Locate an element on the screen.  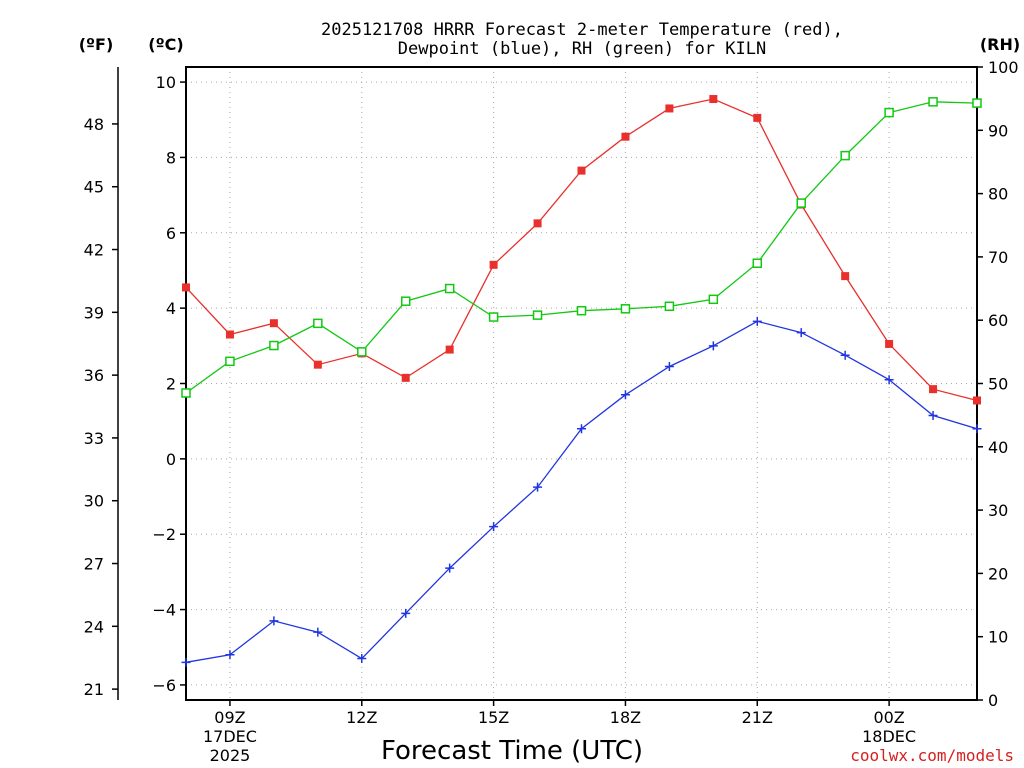
fahrenheit-tick-label: 36 is located at coordinates (94, 375).